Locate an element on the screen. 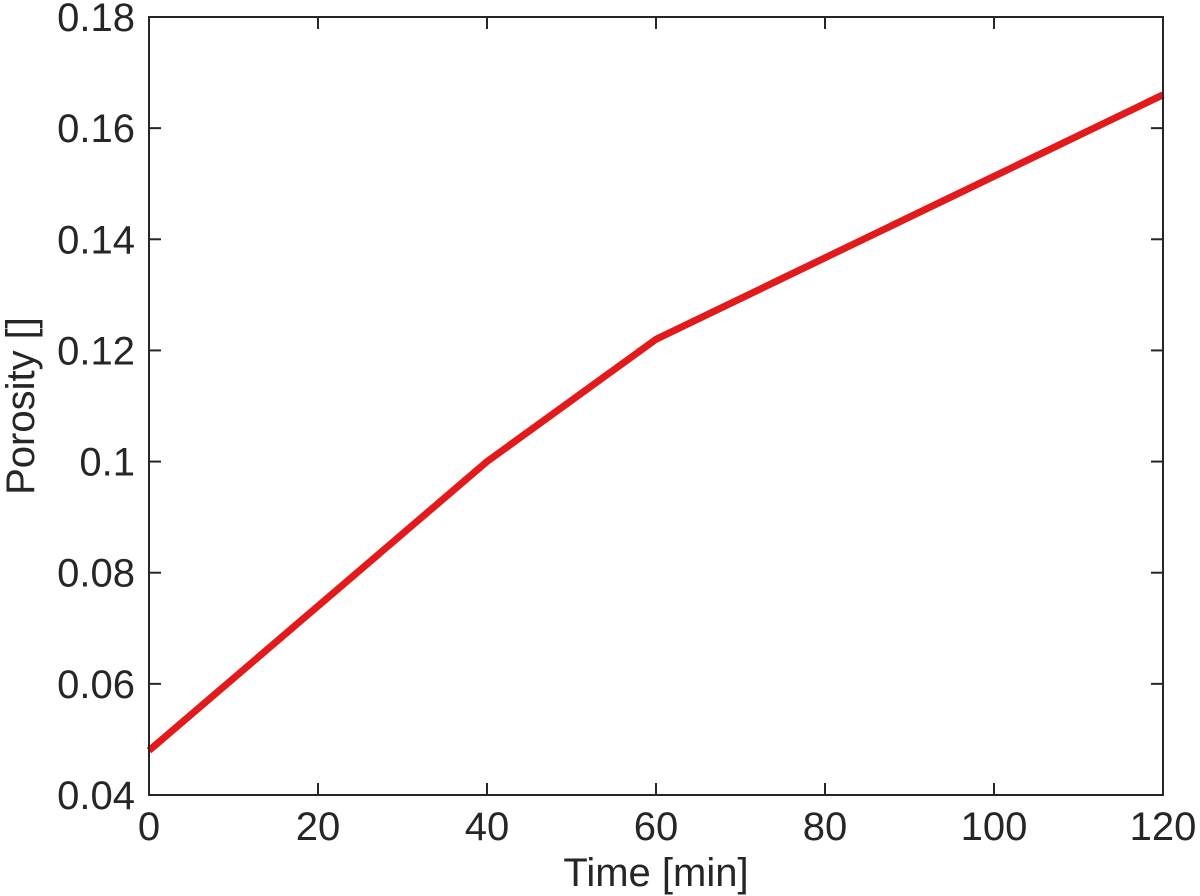 The image size is (1200, 896). y-tick-label: 0.12 is located at coordinates (96, 351).